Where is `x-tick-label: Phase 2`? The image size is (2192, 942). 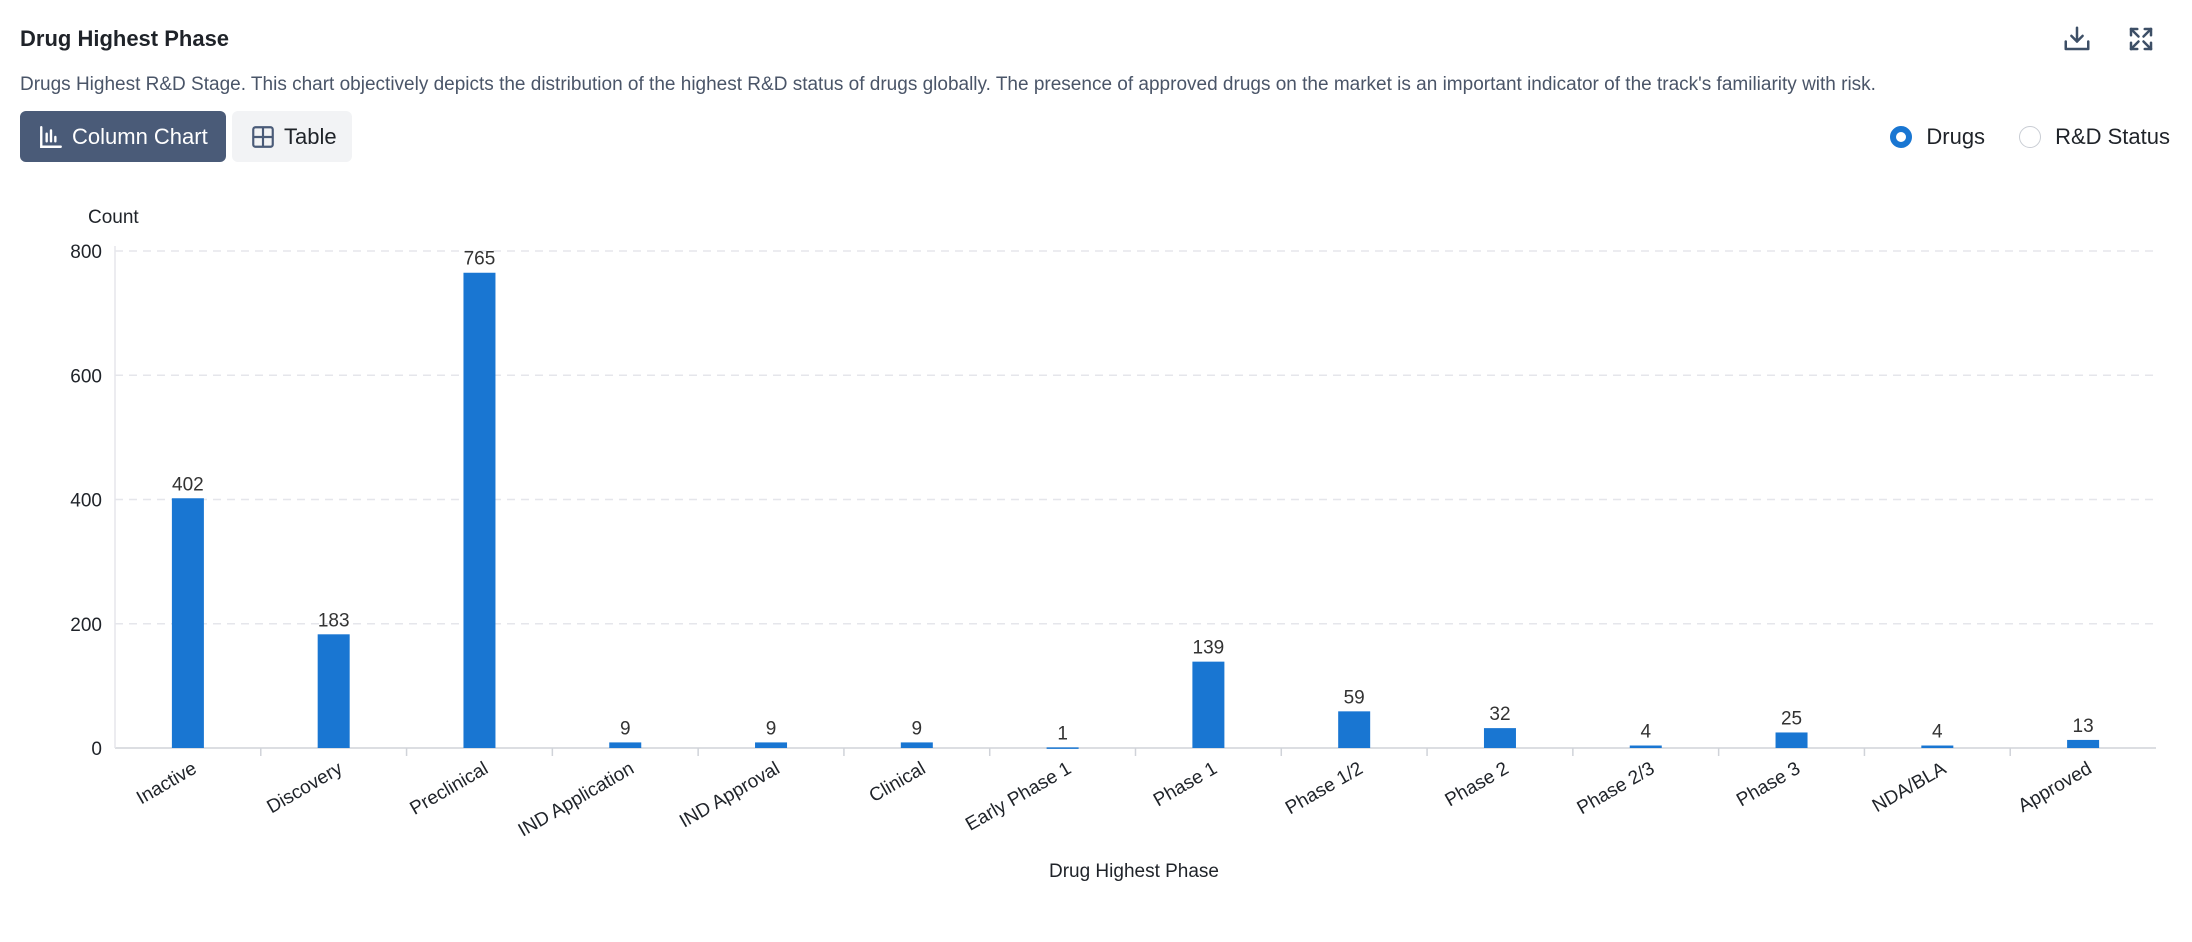 x-tick-label: Phase 2 is located at coordinates (1477, 784).